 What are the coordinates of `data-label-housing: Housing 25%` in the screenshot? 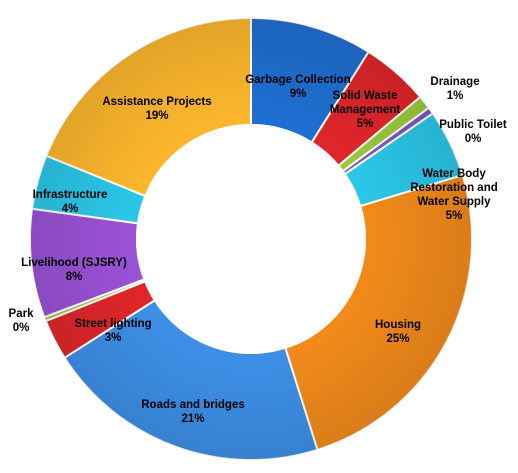 It's located at (398, 332).